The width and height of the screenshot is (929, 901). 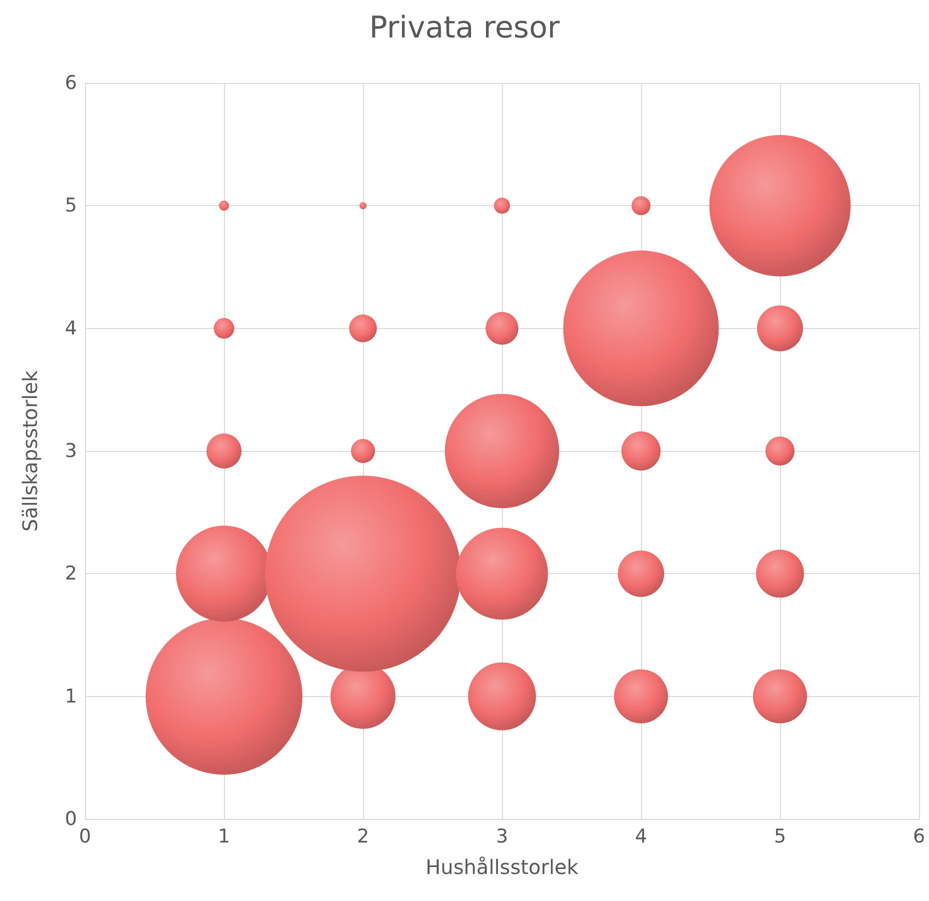 What do you see at coordinates (70, 451) in the screenshot?
I see `y-tick-label: 3` at bounding box center [70, 451].